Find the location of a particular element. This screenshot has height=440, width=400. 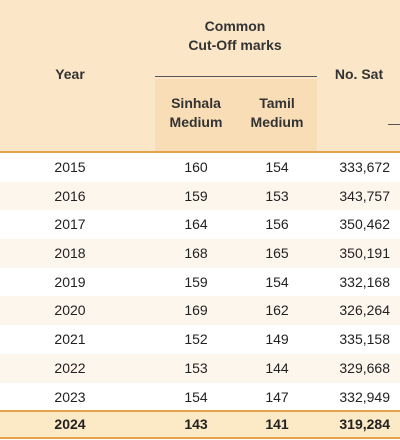

sinhala-cell: 143 is located at coordinates (196, 424).